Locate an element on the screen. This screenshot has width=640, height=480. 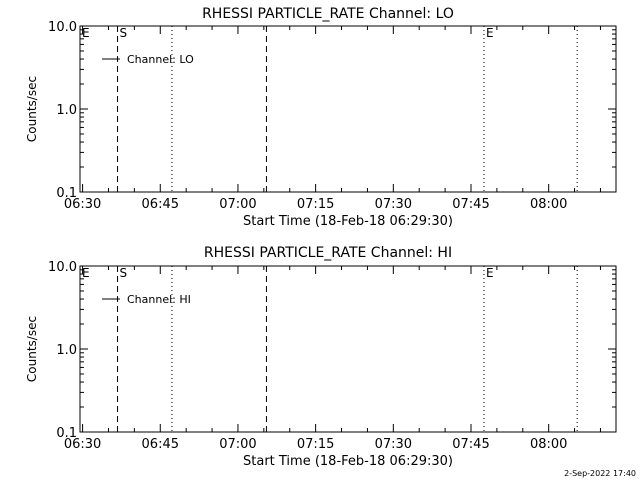
chart-title: RHESSI PARTICLE_RATE Channel: LO is located at coordinates (328, 14).